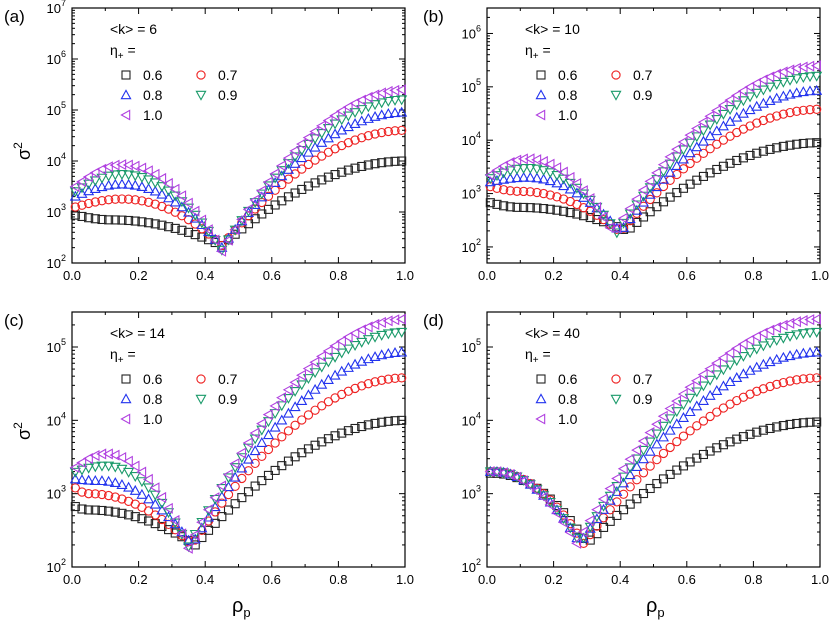 Image resolution: width=830 pixels, height=625 pixels. I want to click on panel-title: <k> = 10, so click(552, 29).